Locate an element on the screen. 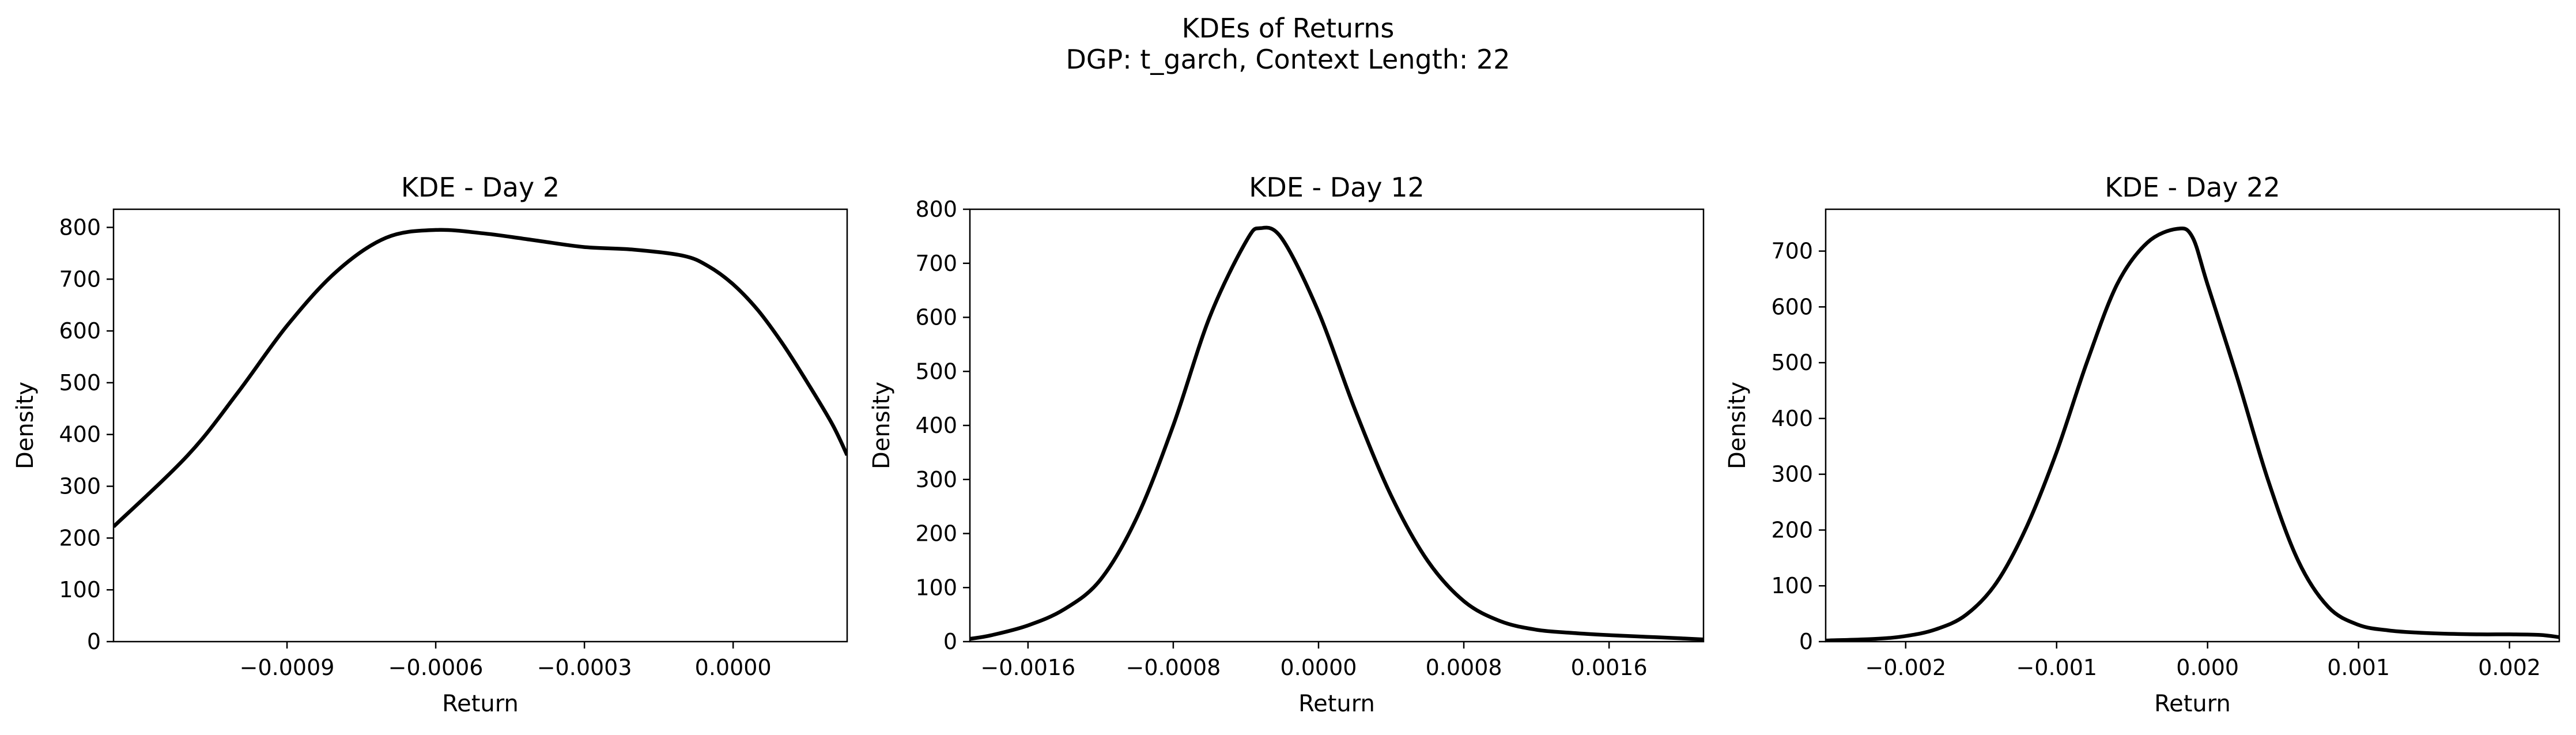 The height and width of the screenshot is (735, 2576). x-tick-label: −0.0006 is located at coordinates (436, 667).